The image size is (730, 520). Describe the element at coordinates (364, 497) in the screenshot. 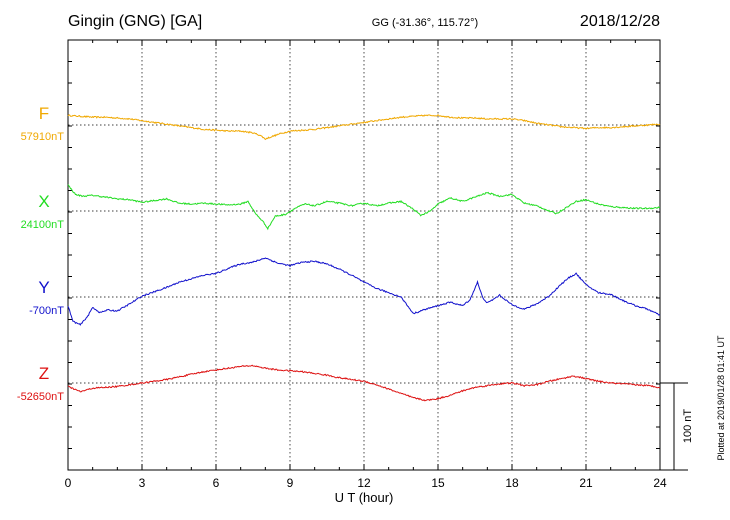

I see `x-axis-label: U T (hour)` at that location.